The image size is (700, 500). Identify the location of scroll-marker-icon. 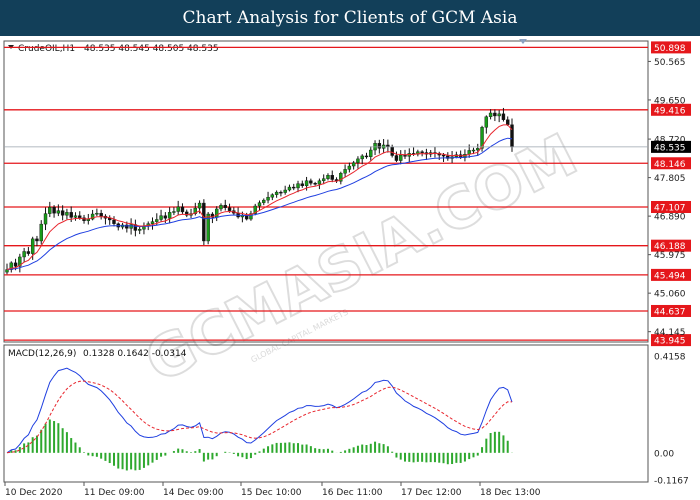
(523, 41).